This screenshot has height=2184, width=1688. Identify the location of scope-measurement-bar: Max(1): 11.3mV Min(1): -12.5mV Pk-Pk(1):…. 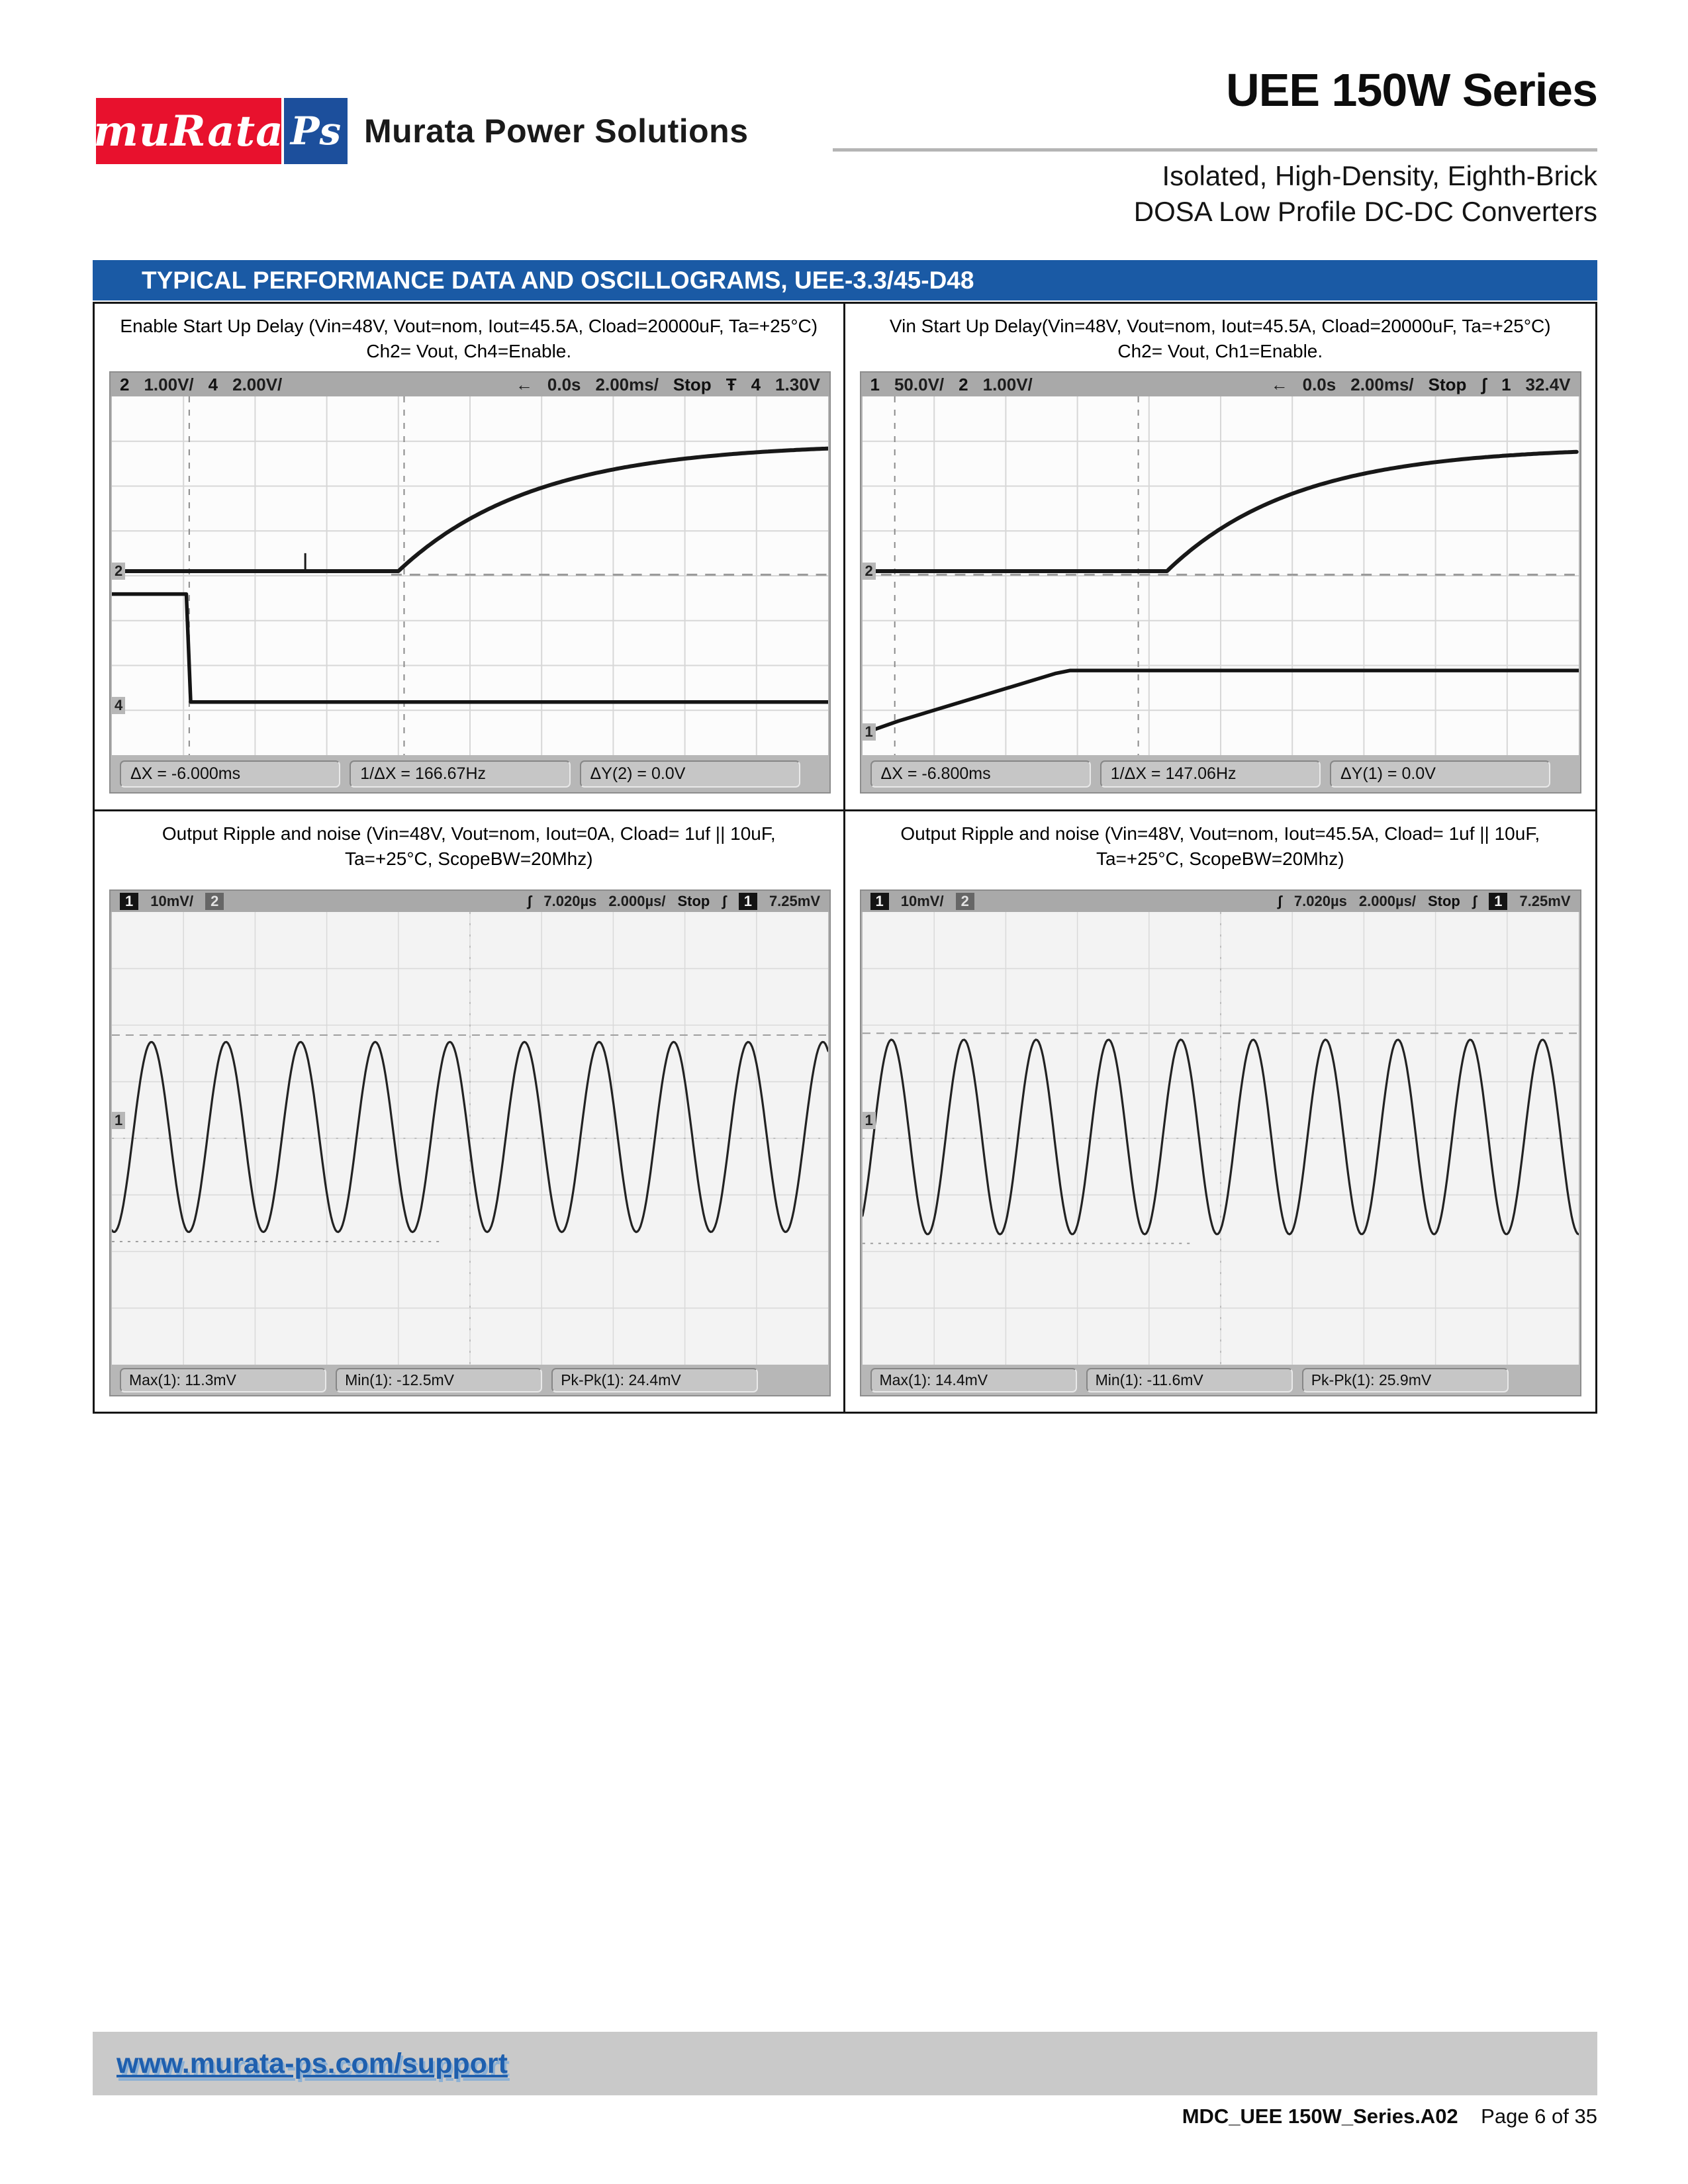
(470, 1380).